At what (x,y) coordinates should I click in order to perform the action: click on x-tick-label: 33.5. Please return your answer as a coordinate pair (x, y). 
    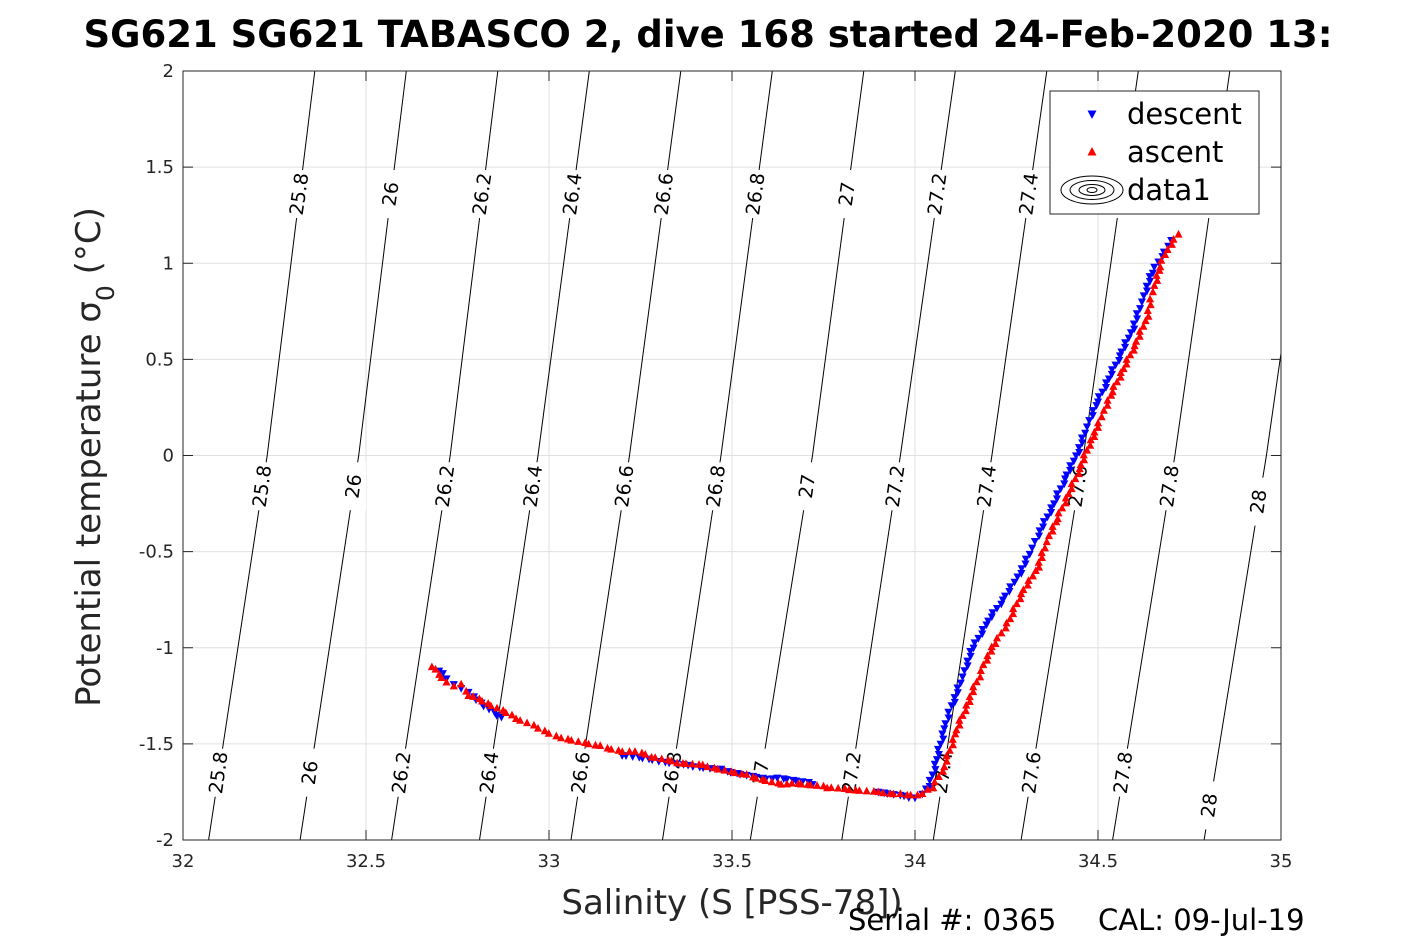
    Looking at the image, I should click on (732, 861).